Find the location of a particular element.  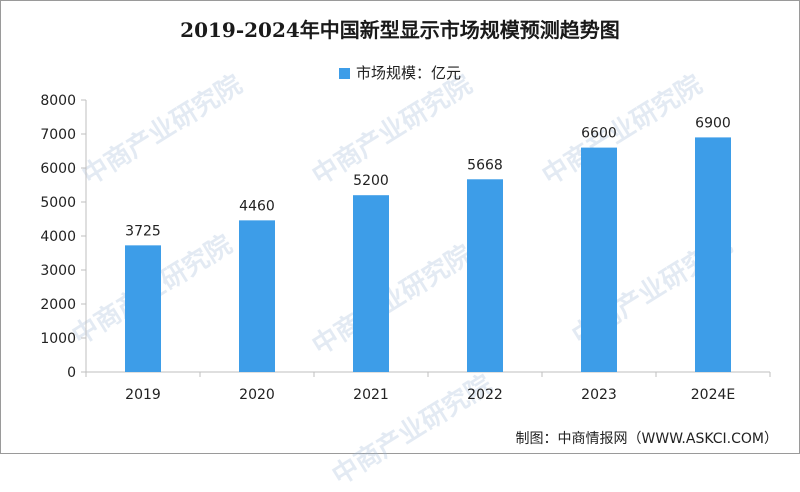

y-tick-label: 6000 is located at coordinates (58, 169).